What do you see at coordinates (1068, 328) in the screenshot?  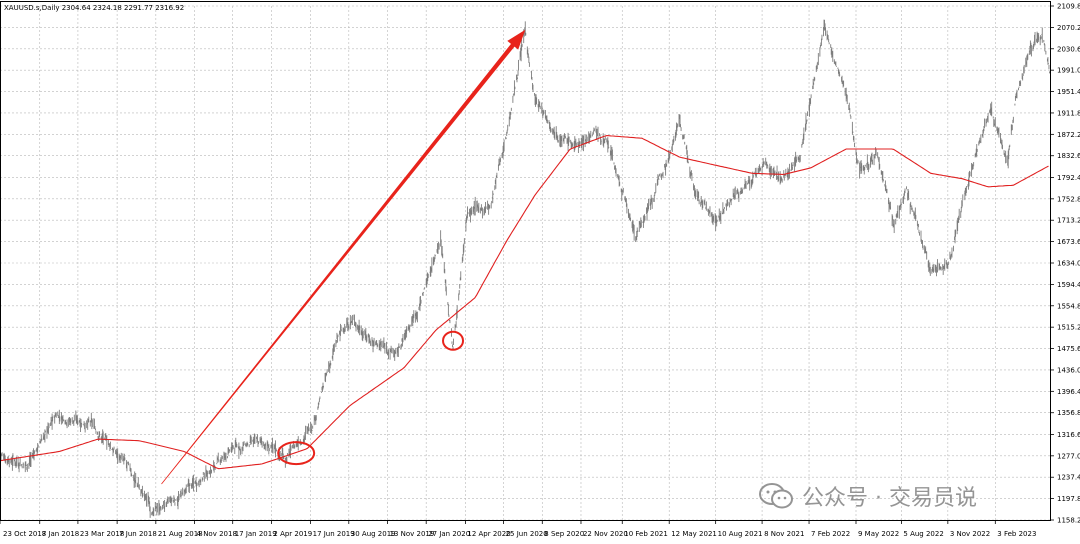 I see `y-tick-label: 1515.20` at bounding box center [1068, 328].